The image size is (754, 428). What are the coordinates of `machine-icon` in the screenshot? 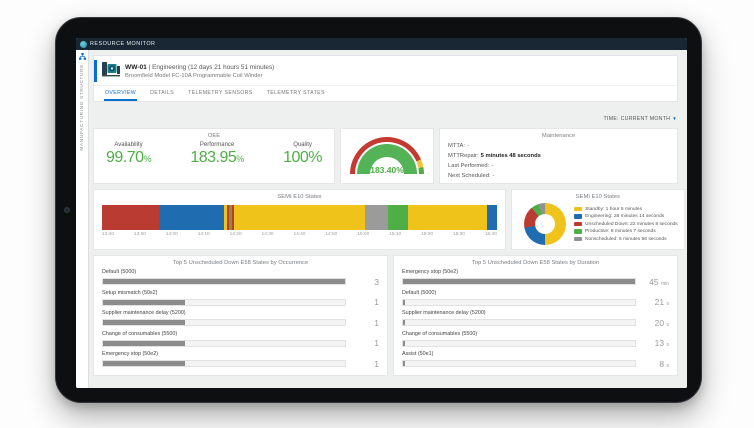 It's located at (111, 71).